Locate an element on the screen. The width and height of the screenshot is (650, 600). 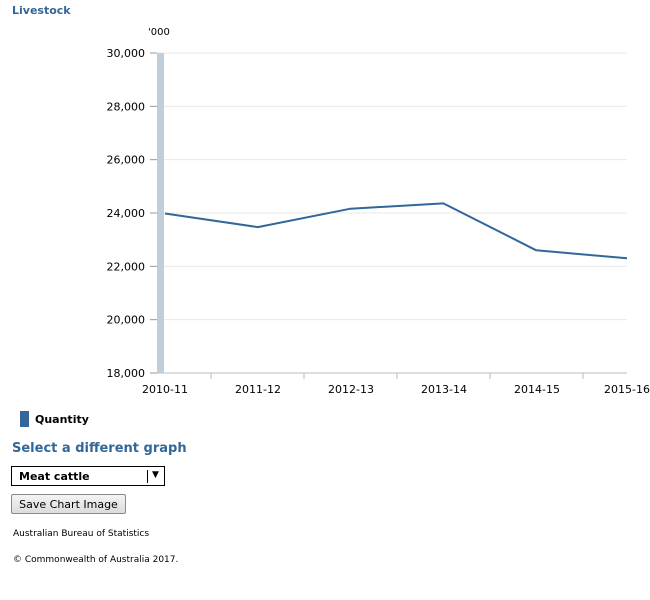
x-tick-label: 2015-16 is located at coordinates (627, 389).